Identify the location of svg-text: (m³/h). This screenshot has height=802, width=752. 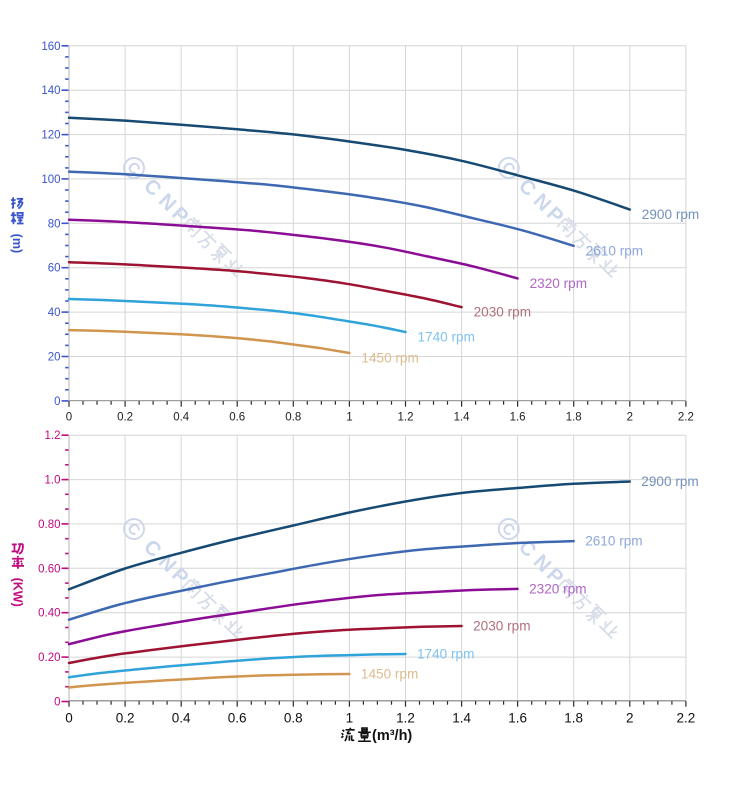
(392, 736).